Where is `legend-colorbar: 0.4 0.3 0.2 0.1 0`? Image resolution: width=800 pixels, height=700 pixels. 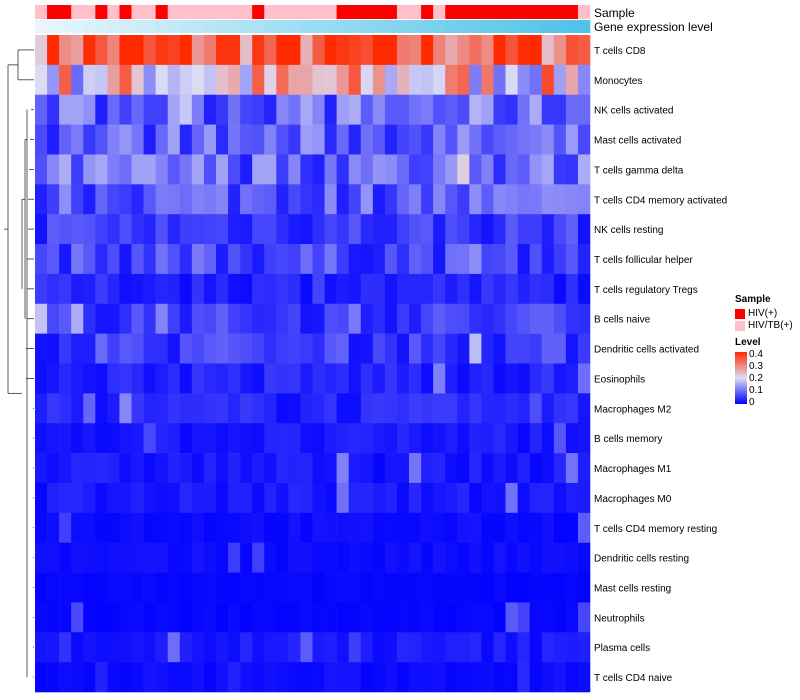
legend-colorbar: 0.4 0.3 0.2 0.1 0 is located at coordinates (764, 379).